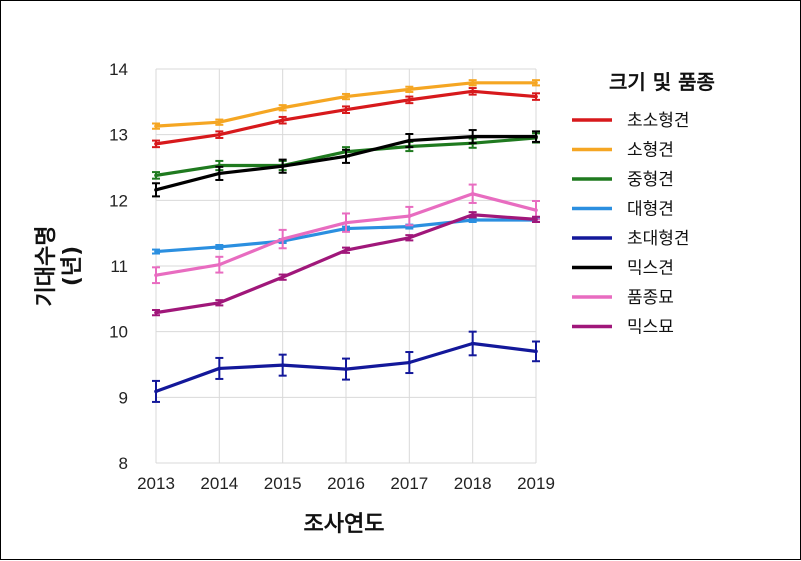 This screenshot has width=801, height=561. I want to click on y-tick-label: 14, so click(118, 69).